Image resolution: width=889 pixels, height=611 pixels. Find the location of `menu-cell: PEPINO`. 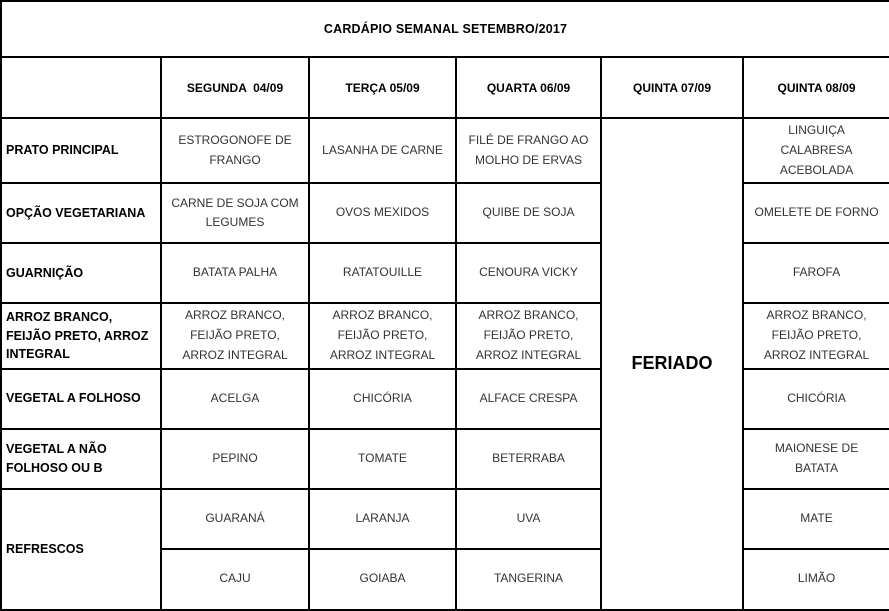

menu-cell: PEPINO is located at coordinates (235, 458).